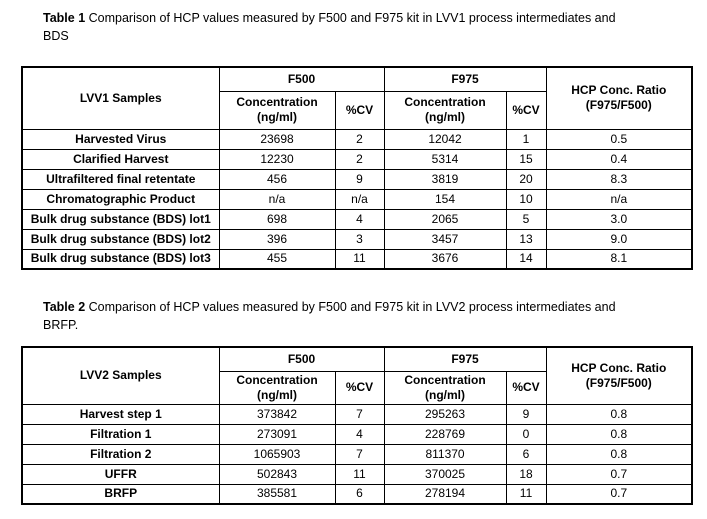  I want to click on cell-f975-cv: 10, so click(526, 199).